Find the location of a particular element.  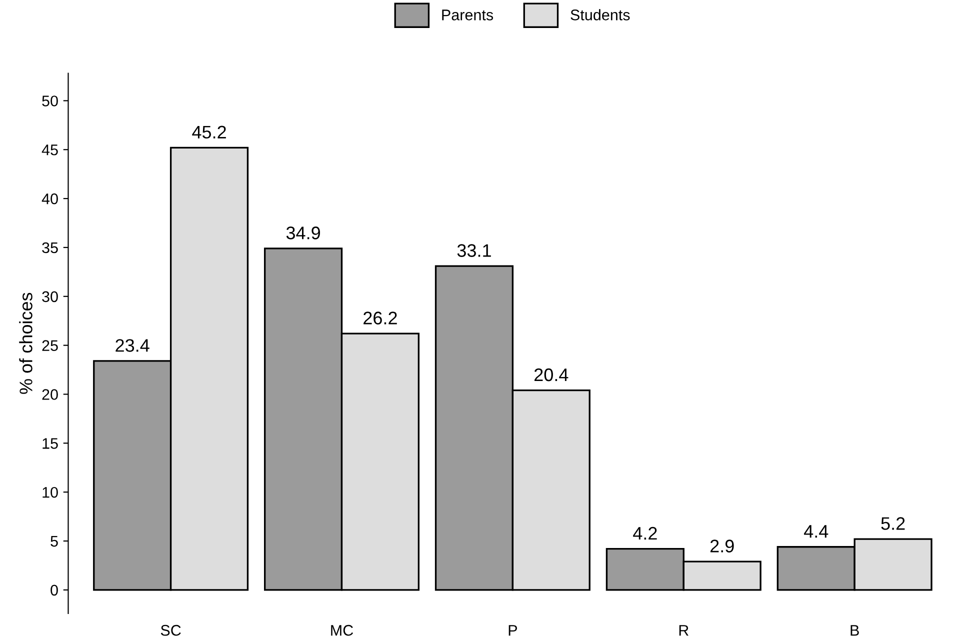

data-label: 33.1 is located at coordinates (474, 250).